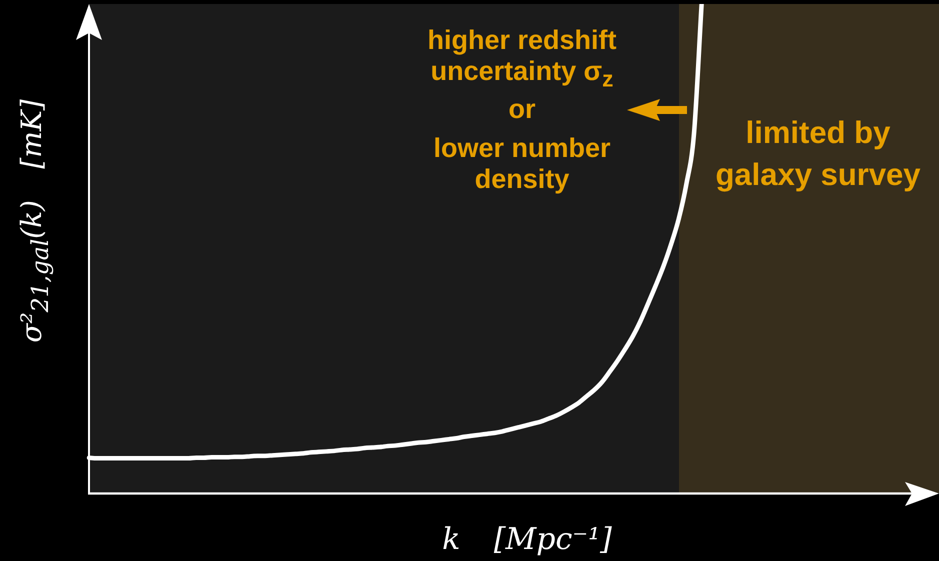 The height and width of the screenshot is (561, 939). I want to click on annotation: limited by galaxy survey, so click(818, 154).